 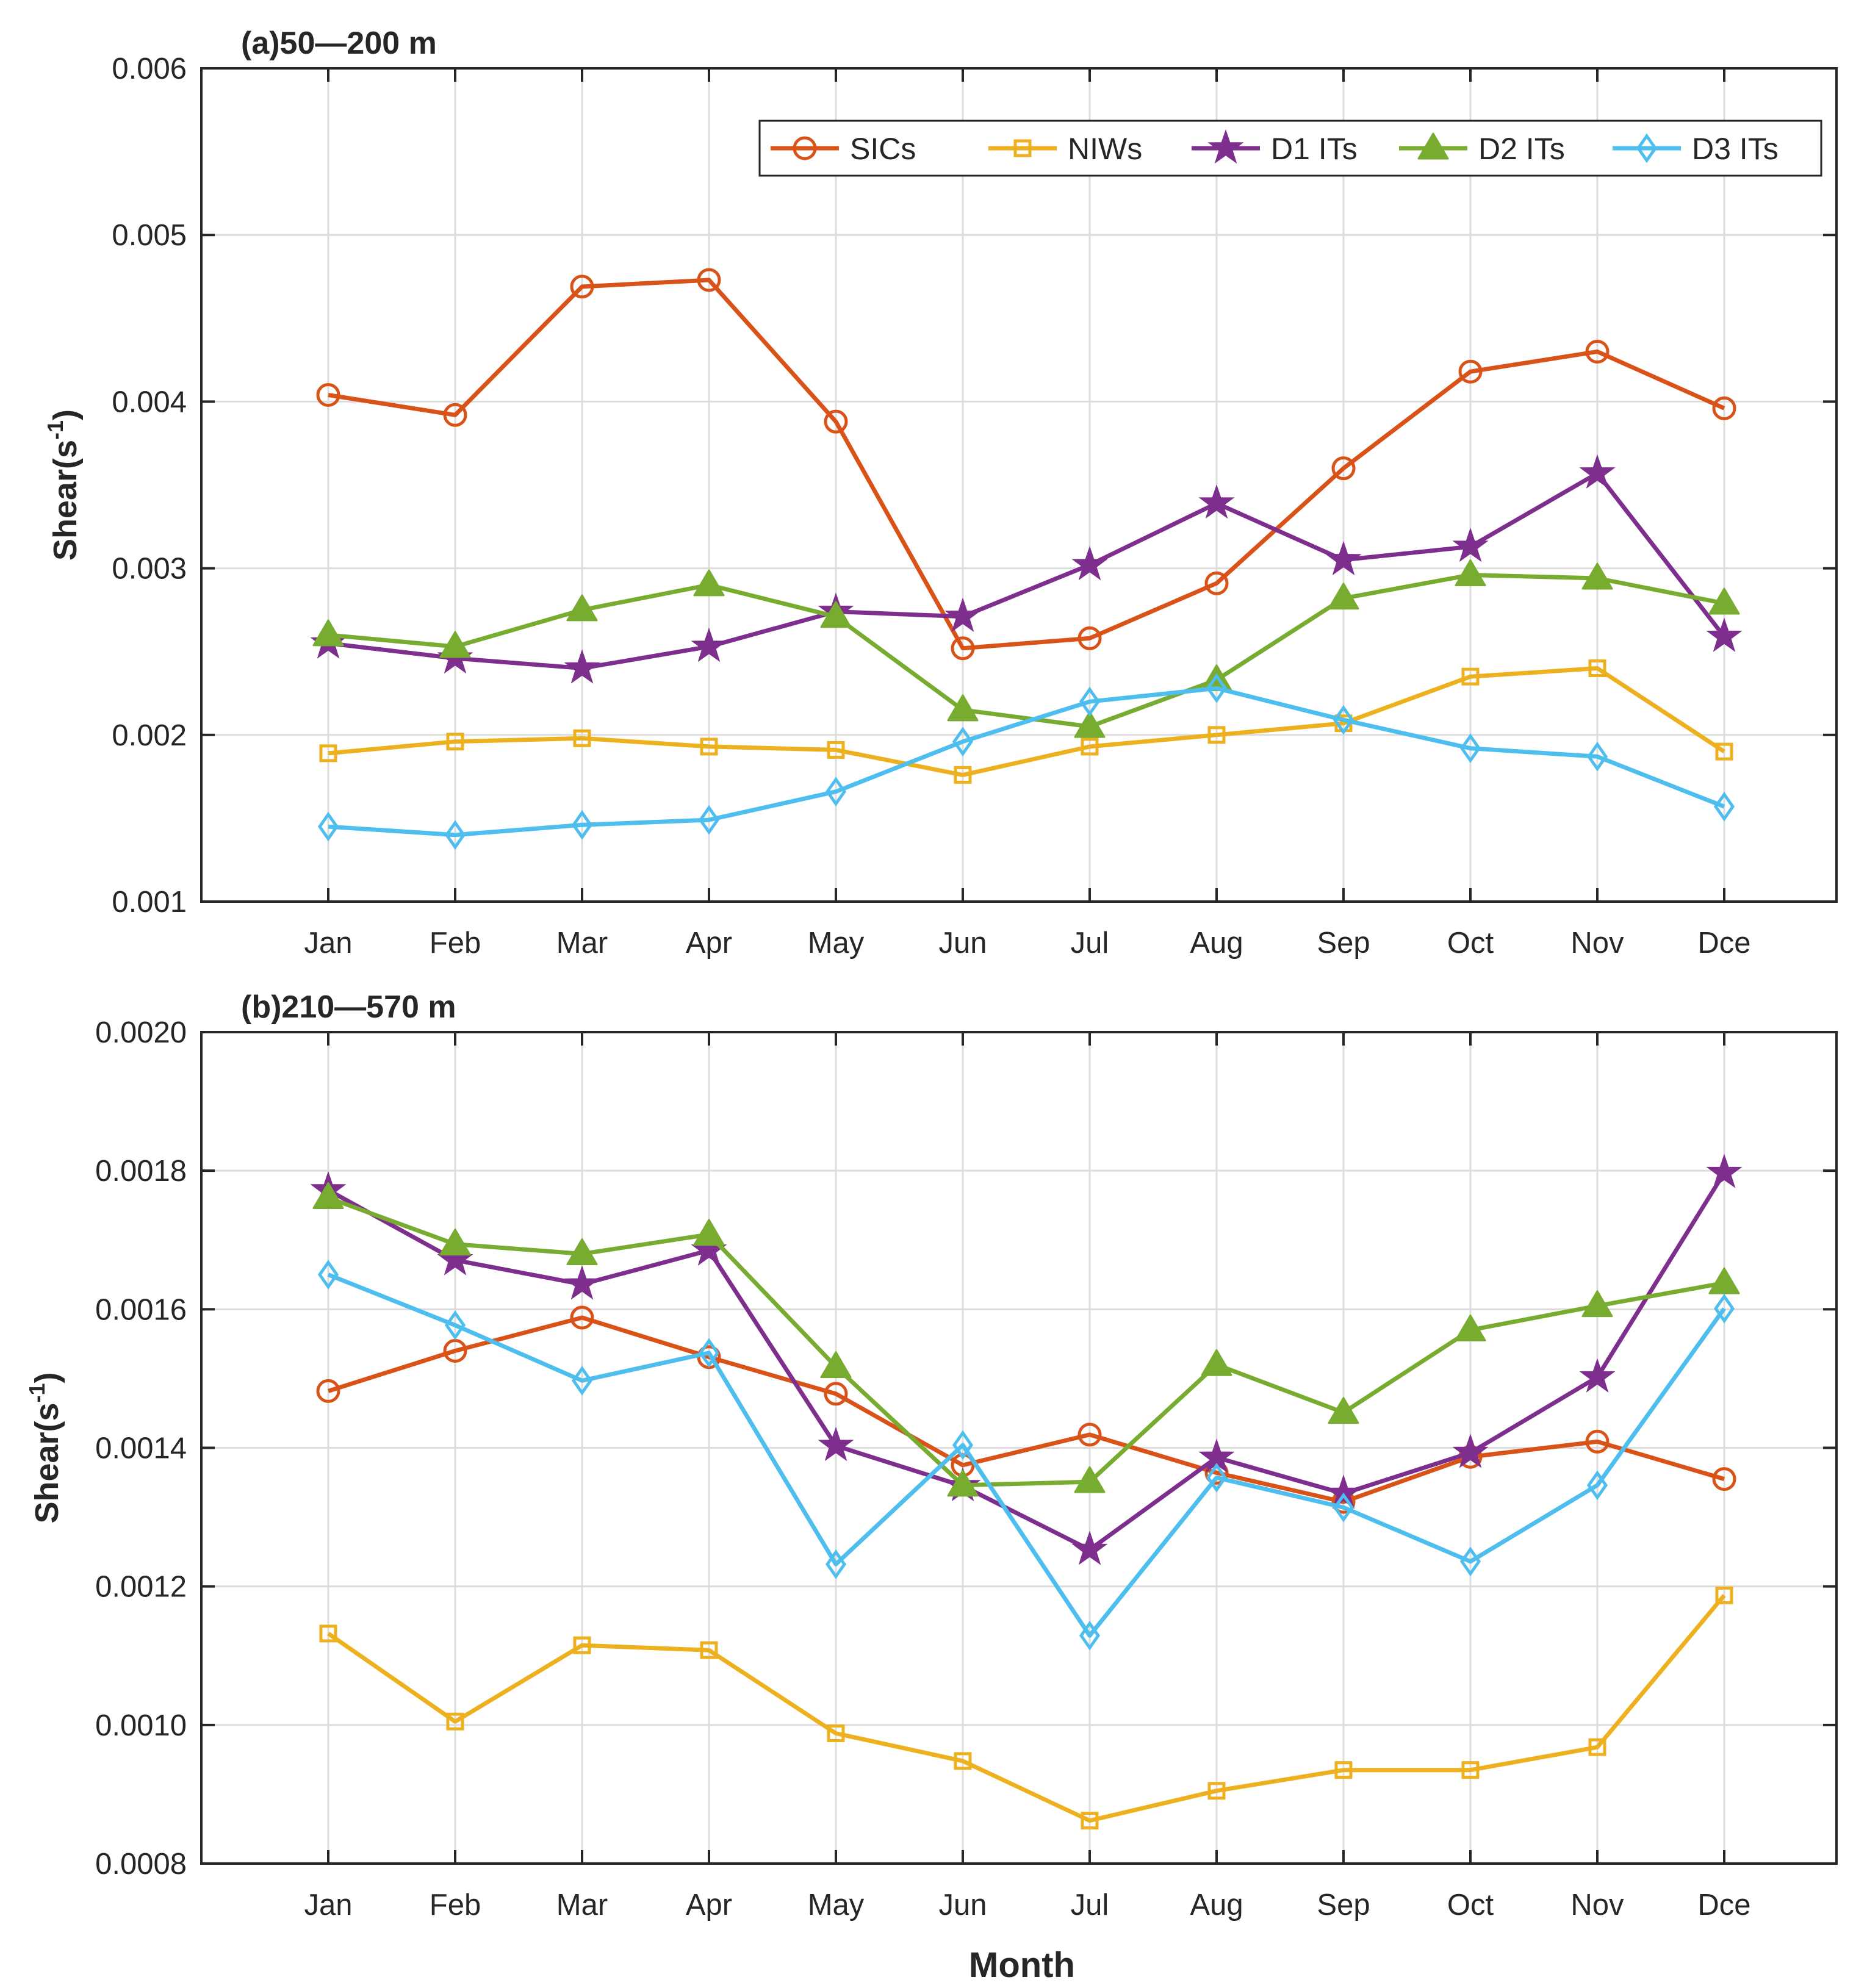 What do you see at coordinates (141, 1587) in the screenshot?
I see `y-tick-label: 0.0012` at bounding box center [141, 1587].